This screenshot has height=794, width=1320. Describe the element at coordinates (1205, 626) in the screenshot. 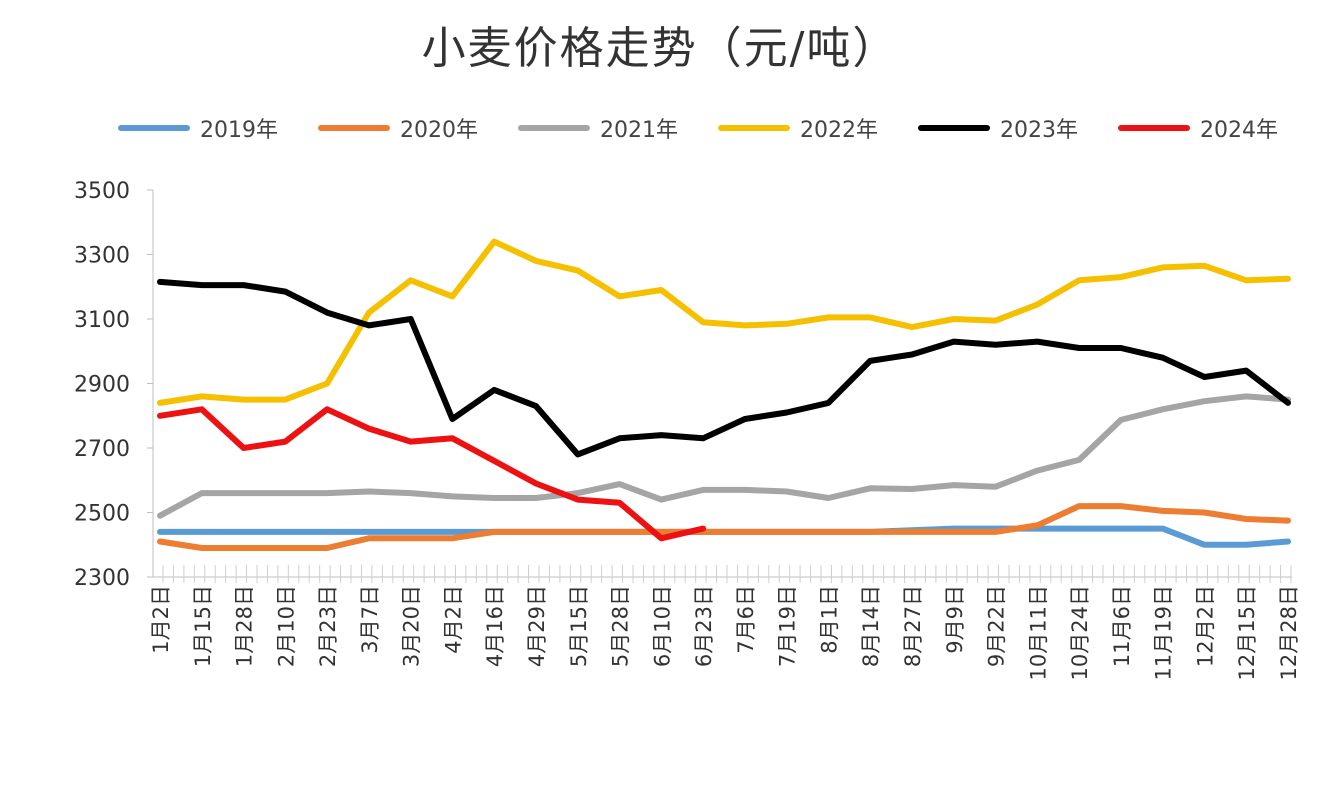

I see `x-tick-label: 12月2日` at that location.